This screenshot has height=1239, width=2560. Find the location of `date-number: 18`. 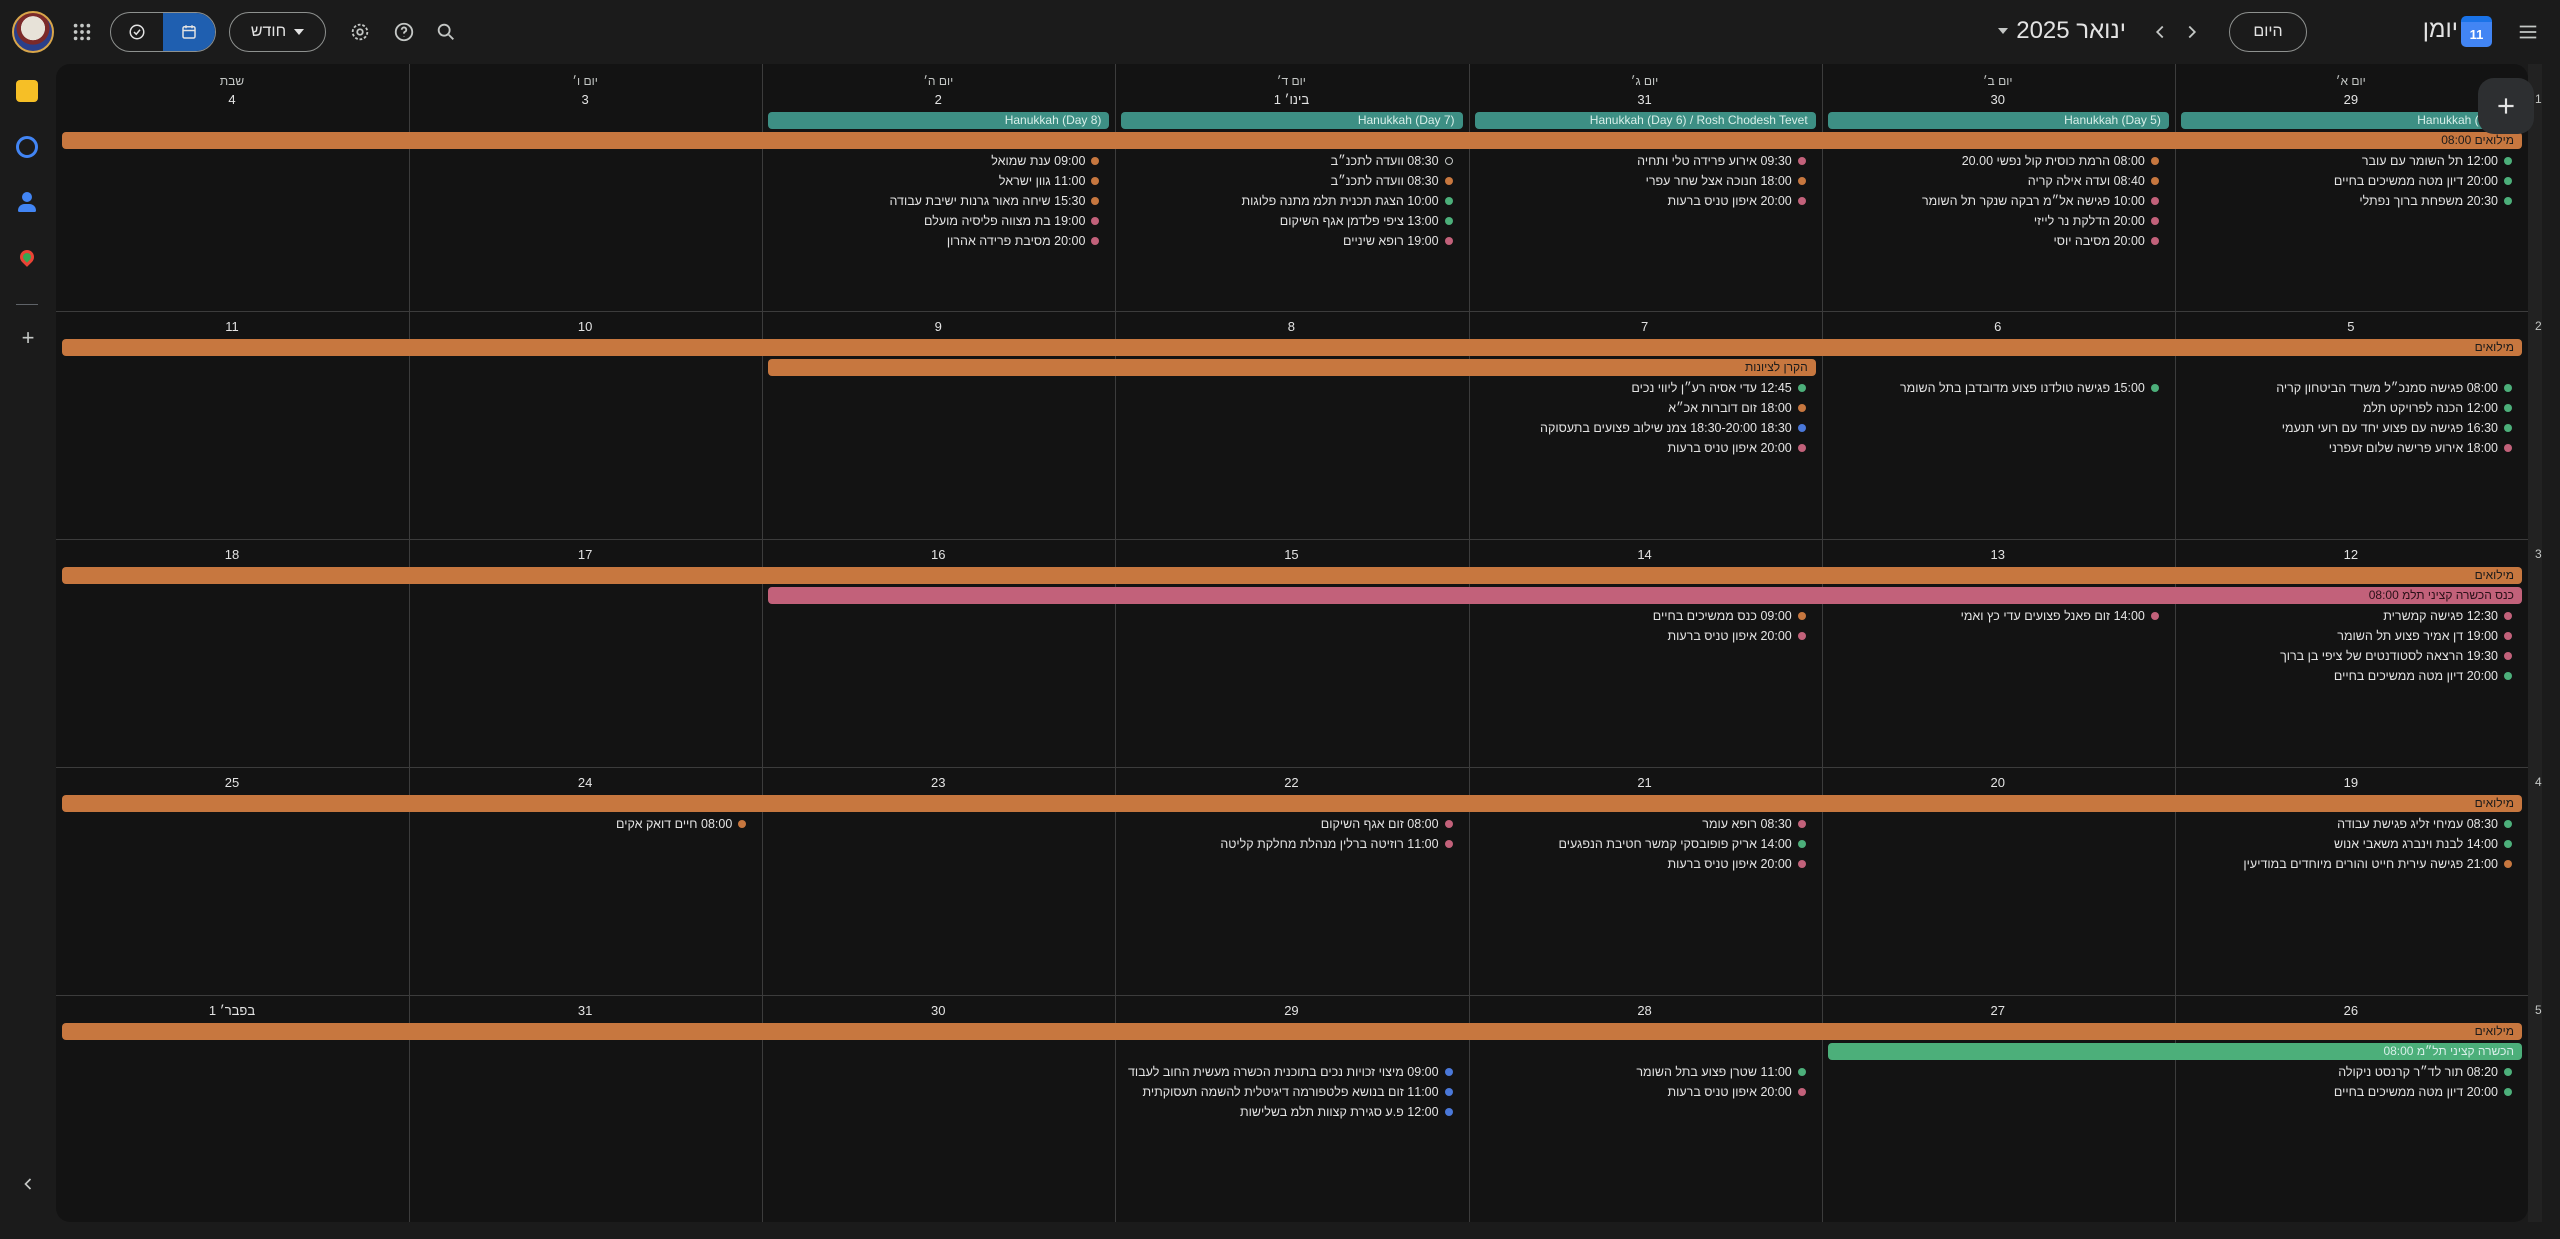

date-number: 18 is located at coordinates (232, 554).